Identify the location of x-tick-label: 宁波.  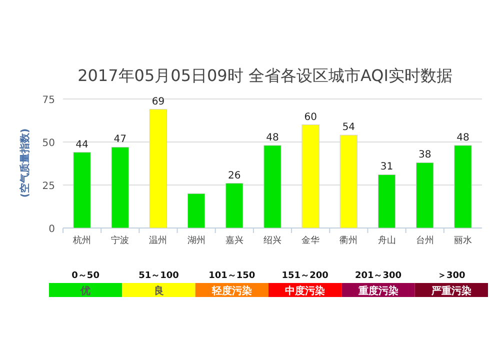
(120, 240).